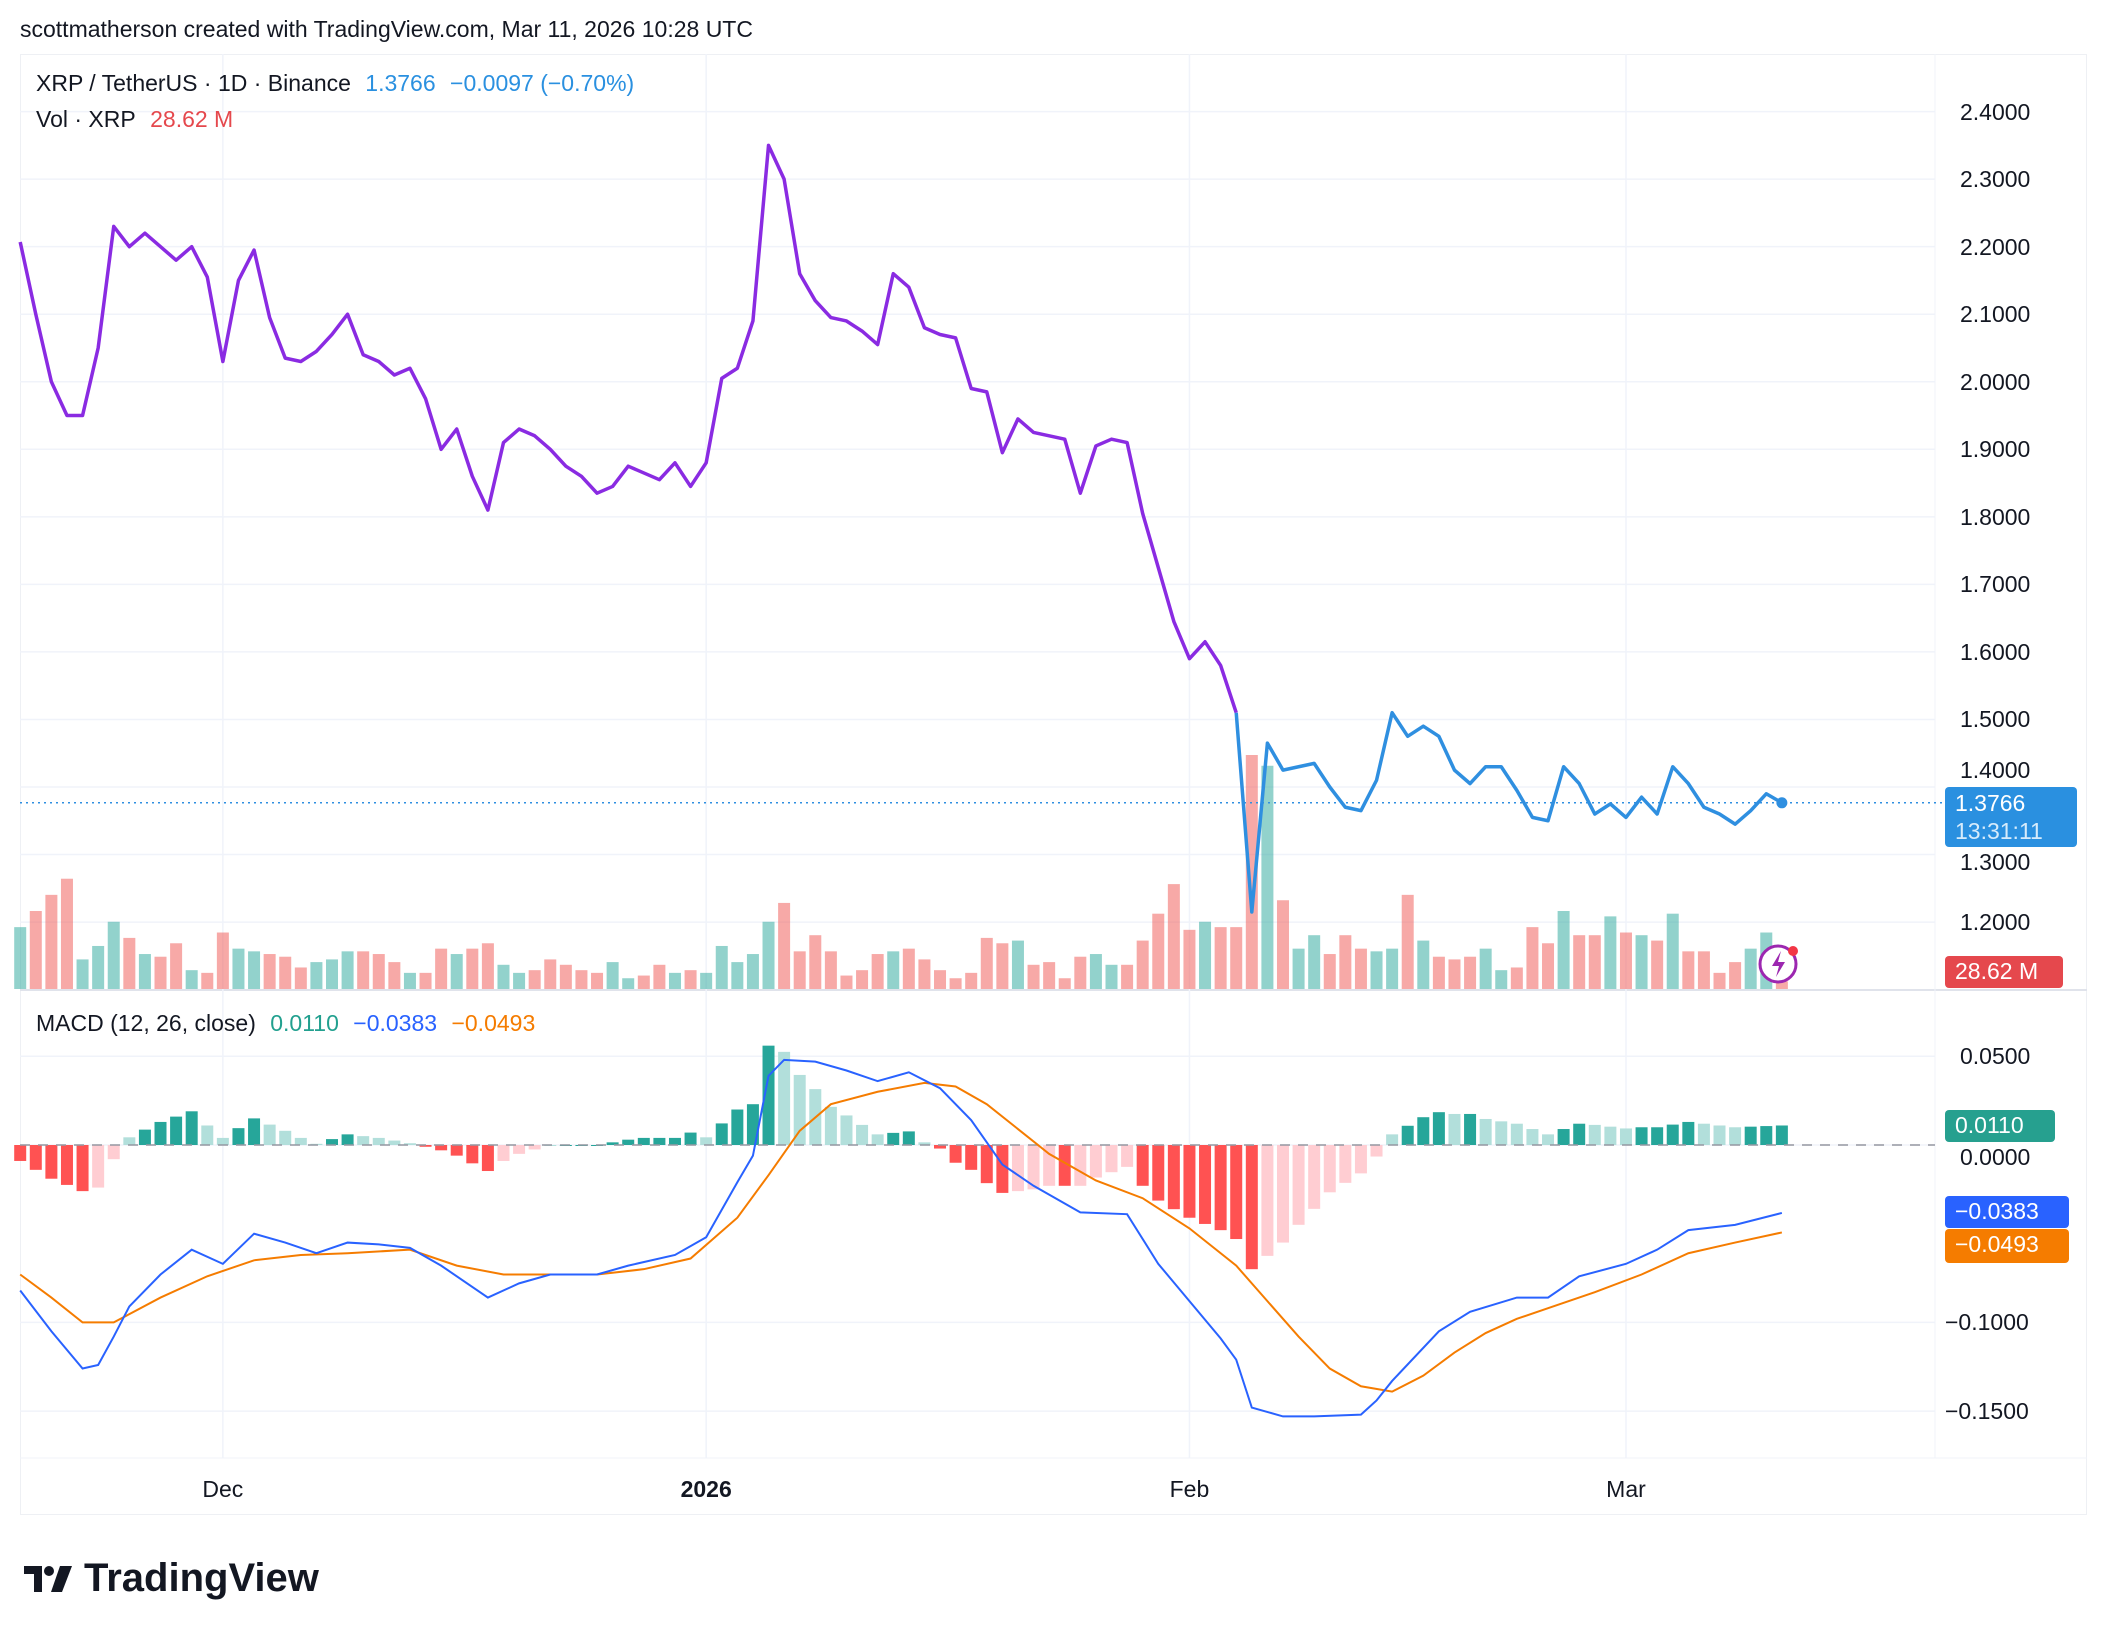  I want to click on symbol-title: XRP / TetherUS · 1D · Binance, so click(193, 83).